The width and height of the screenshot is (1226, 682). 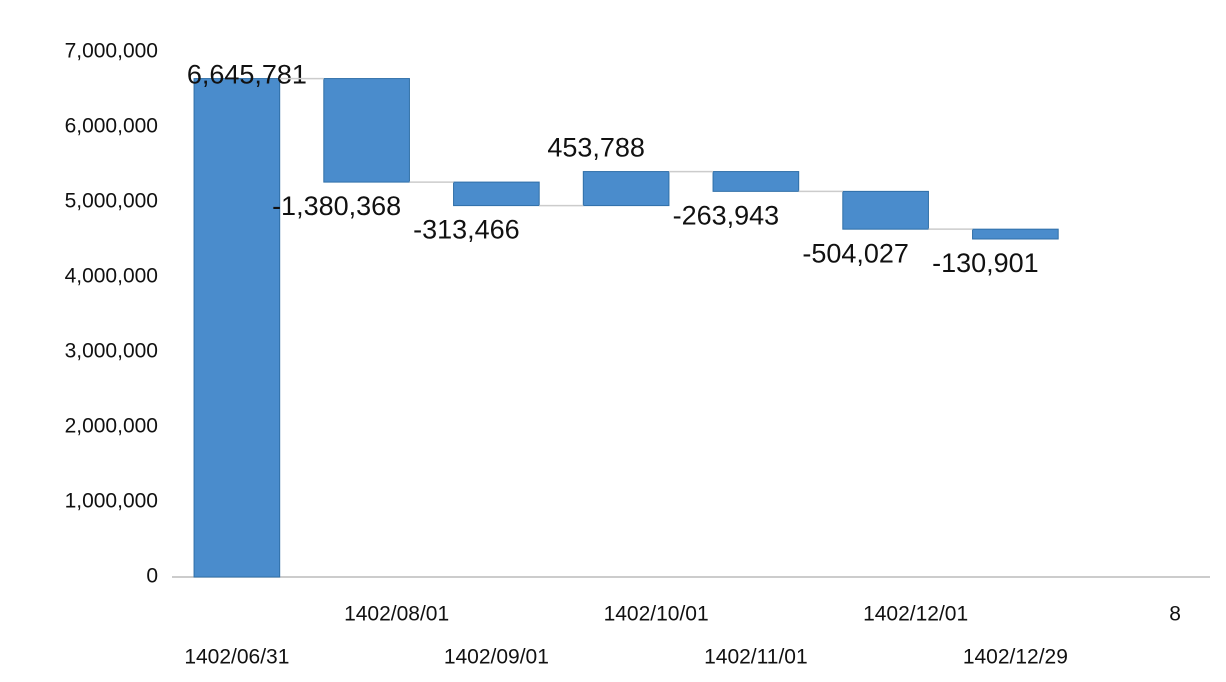 What do you see at coordinates (247, 75) in the screenshot?
I see `data-label: 6,645,781` at bounding box center [247, 75].